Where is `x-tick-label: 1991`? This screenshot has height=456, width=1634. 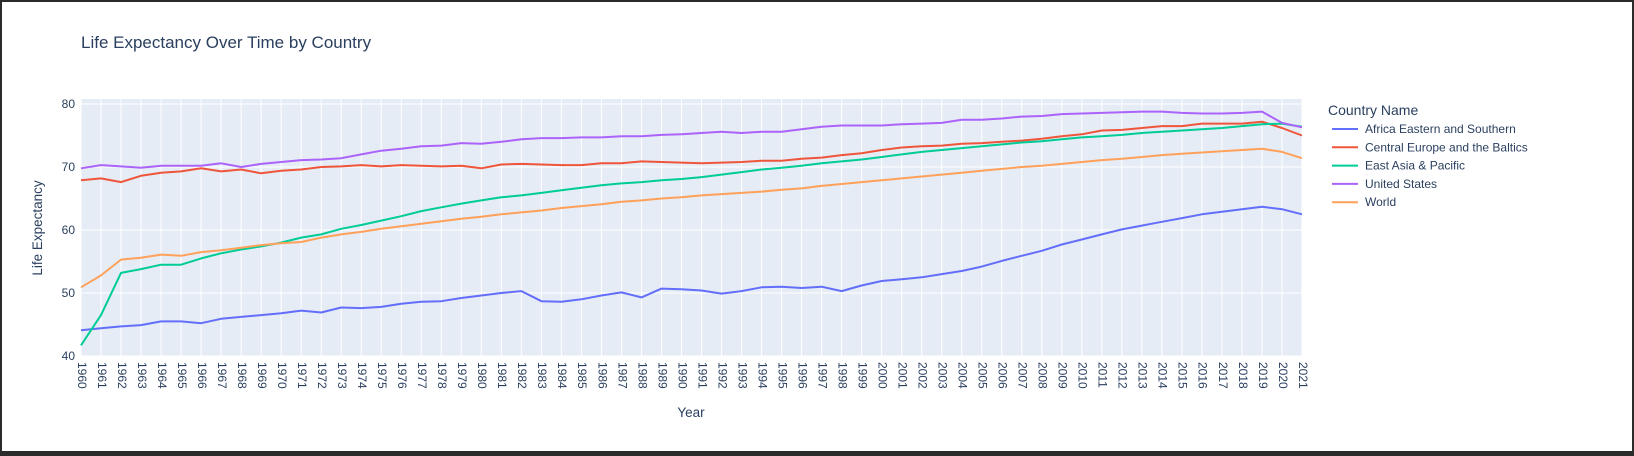 x-tick-label: 1991 is located at coordinates (702, 375).